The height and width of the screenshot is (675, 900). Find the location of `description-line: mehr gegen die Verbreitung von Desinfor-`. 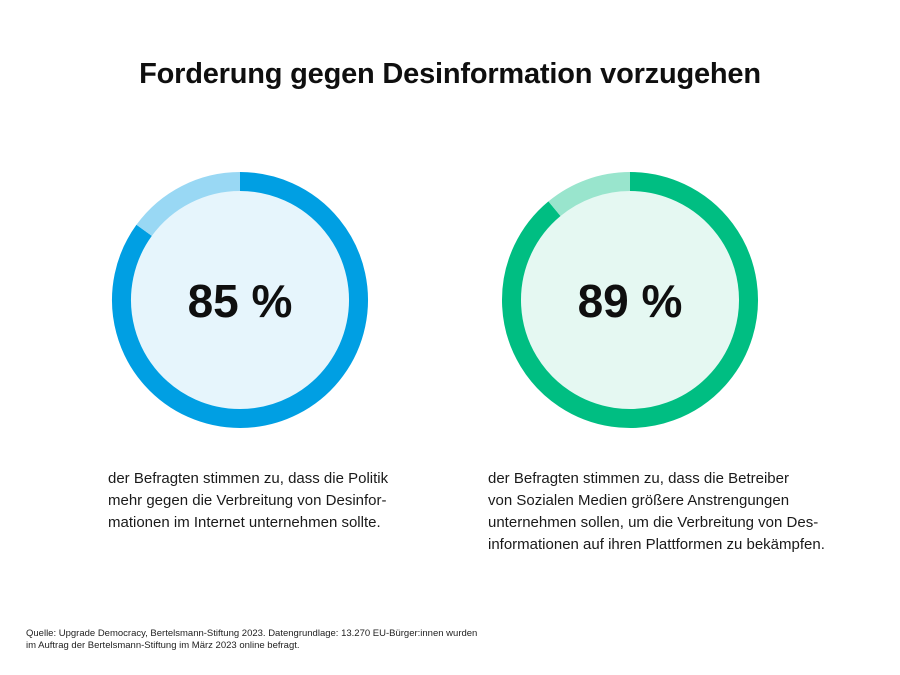

description-line: mehr gegen die Verbreitung von Desinfor- is located at coordinates (247, 500).